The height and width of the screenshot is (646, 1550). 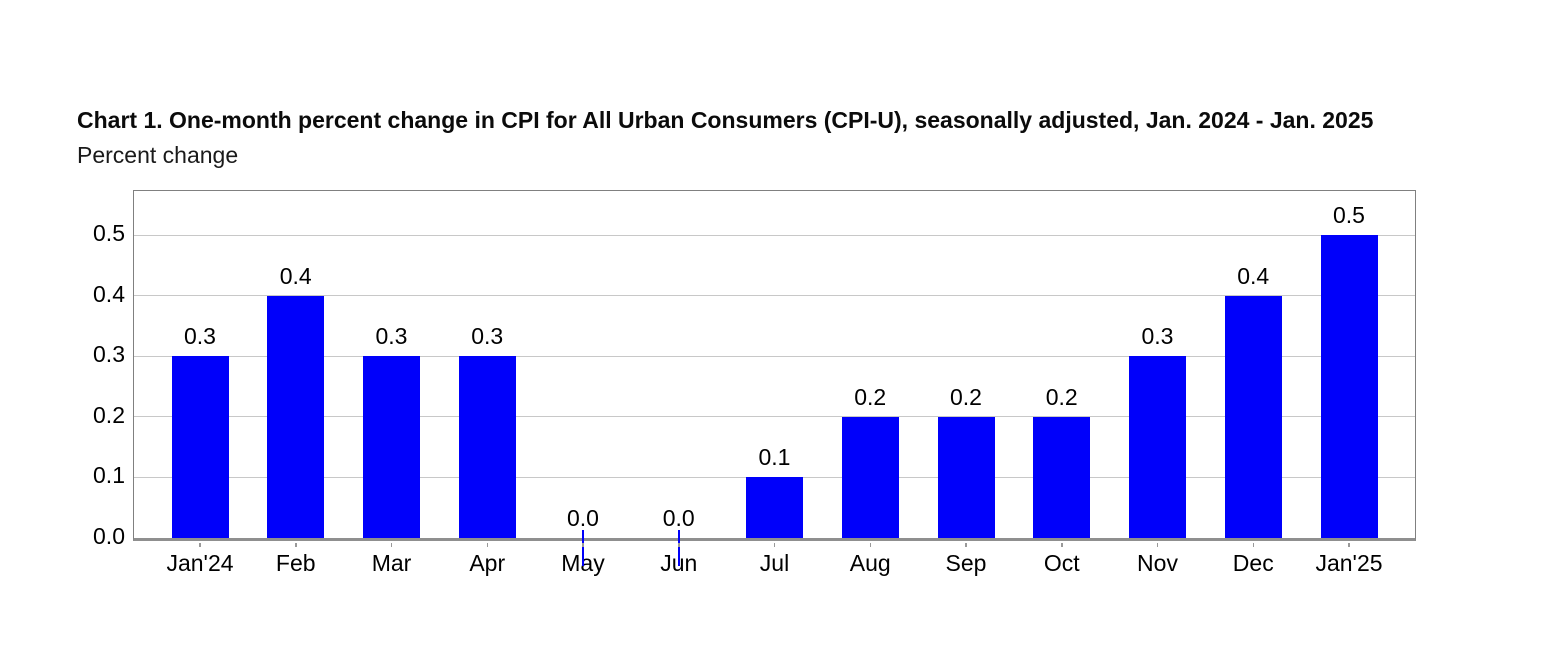 What do you see at coordinates (295, 563) in the screenshot?
I see `x-axis-label: Feb` at bounding box center [295, 563].